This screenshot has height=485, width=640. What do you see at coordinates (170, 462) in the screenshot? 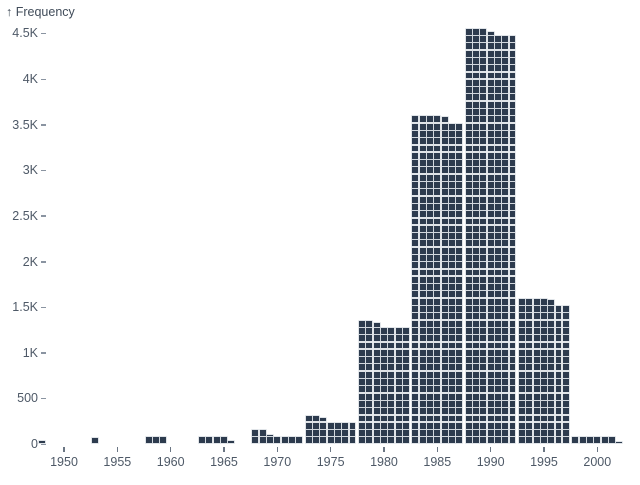
I see `x-tick-label: 1960` at bounding box center [170, 462].